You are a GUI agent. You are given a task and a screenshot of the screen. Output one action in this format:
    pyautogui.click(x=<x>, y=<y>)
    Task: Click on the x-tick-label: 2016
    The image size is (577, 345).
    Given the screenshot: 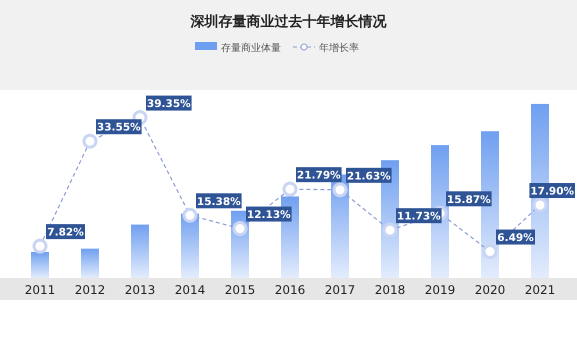 What is the action you would take?
    pyautogui.click(x=290, y=290)
    